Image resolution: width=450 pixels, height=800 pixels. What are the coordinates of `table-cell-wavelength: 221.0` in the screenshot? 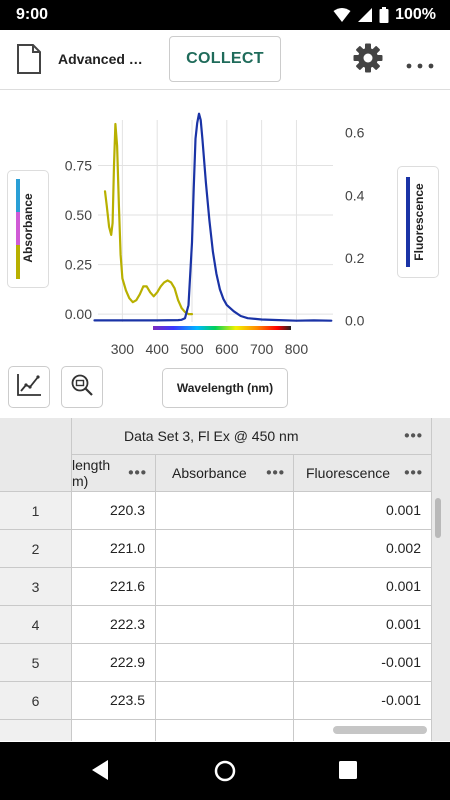 It's located at (114, 549).